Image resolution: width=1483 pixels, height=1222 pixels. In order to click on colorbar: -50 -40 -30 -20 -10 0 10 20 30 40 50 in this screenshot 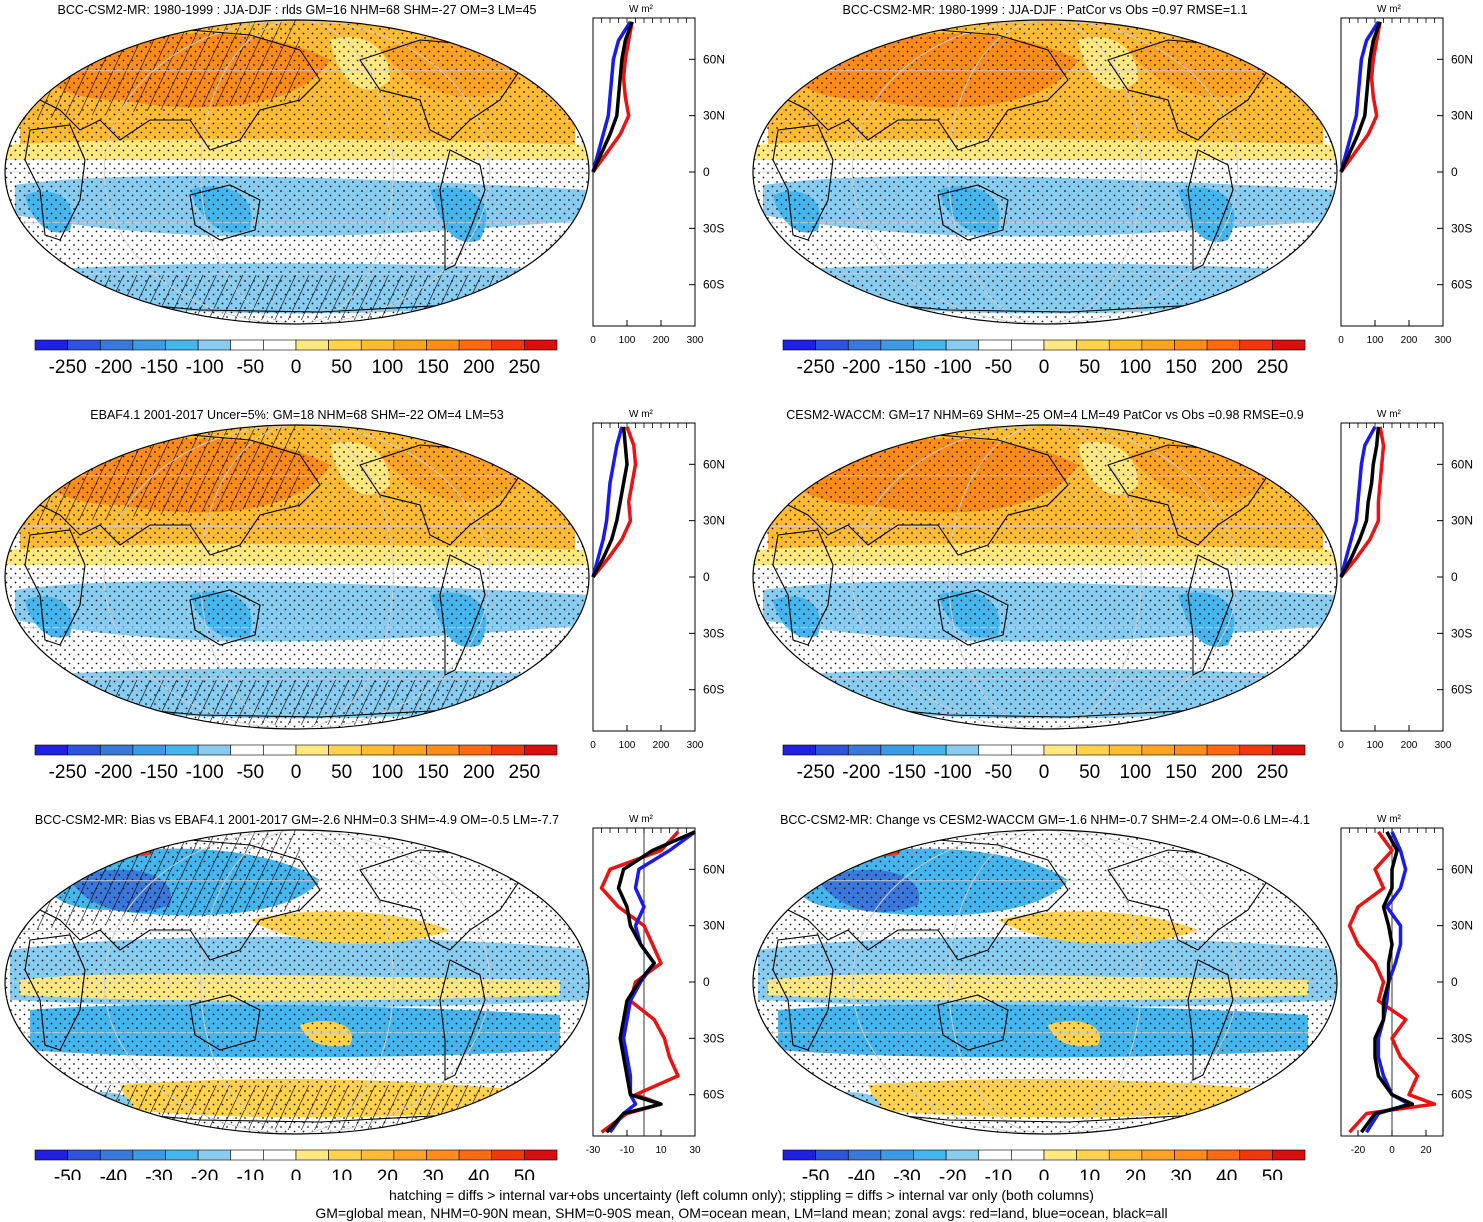, I will do `click(1044, 1164)`.